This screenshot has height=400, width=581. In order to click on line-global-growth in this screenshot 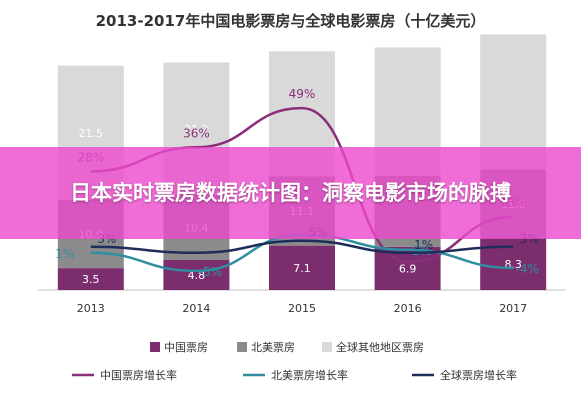, I will do `click(302, 247)`.